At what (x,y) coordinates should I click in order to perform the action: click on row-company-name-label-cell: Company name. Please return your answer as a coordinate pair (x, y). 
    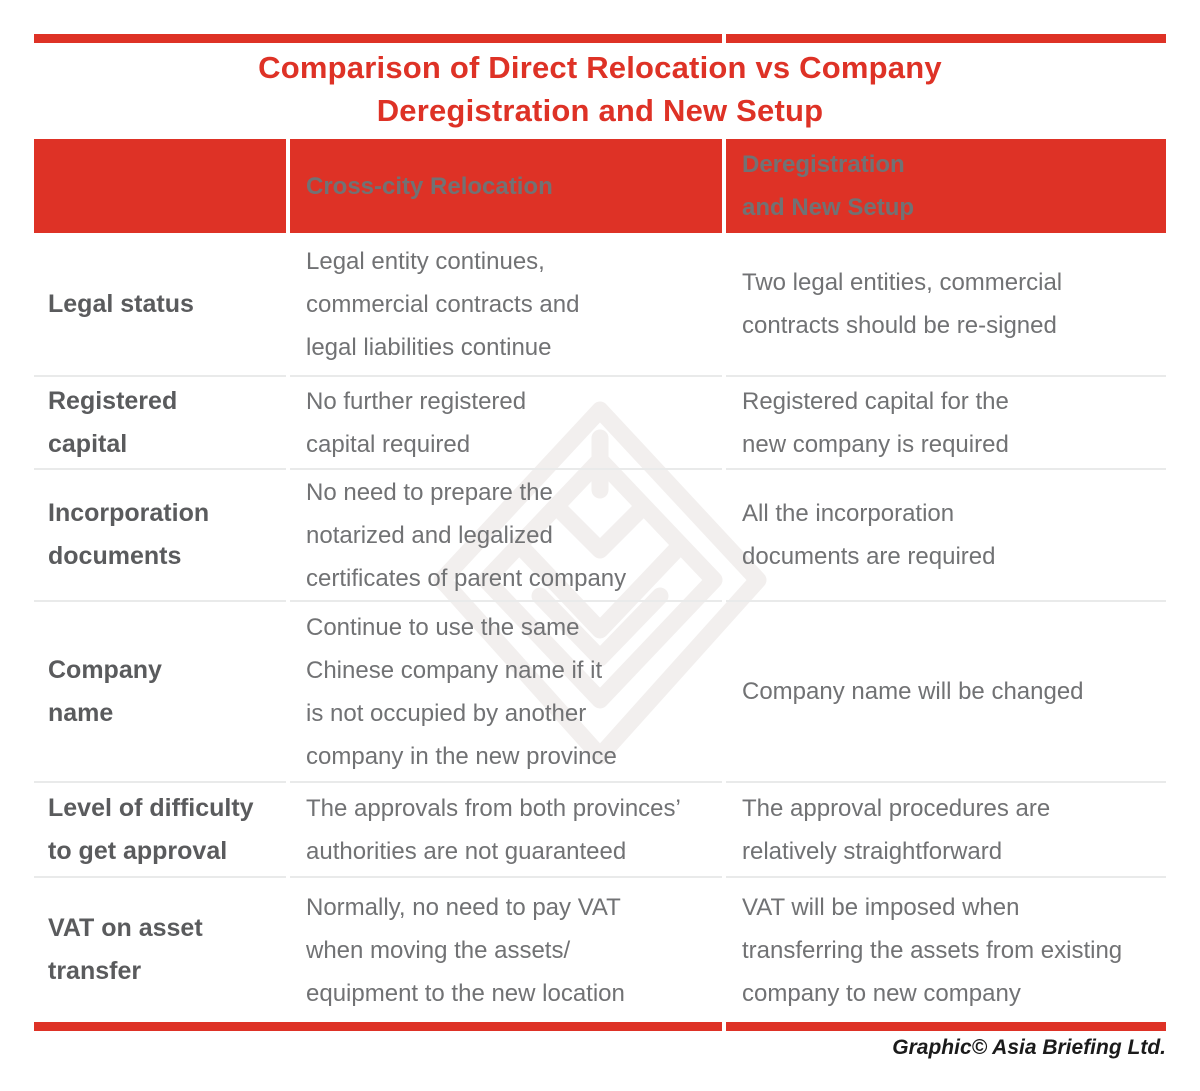
    Looking at the image, I should click on (160, 692).